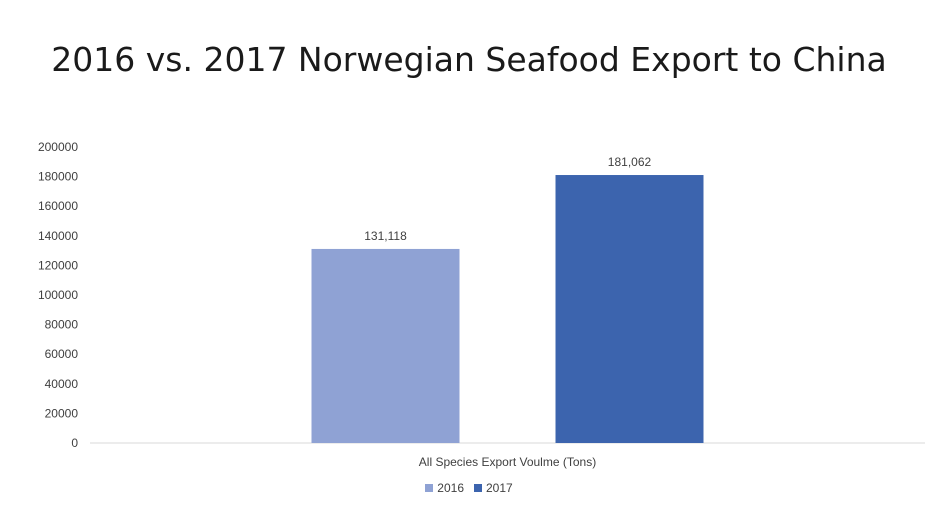 The image size is (938, 521). What do you see at coordinates (62, 413) in the screenshot?
I see `y-tick-label: 20000` at bounding box center [62, 413].